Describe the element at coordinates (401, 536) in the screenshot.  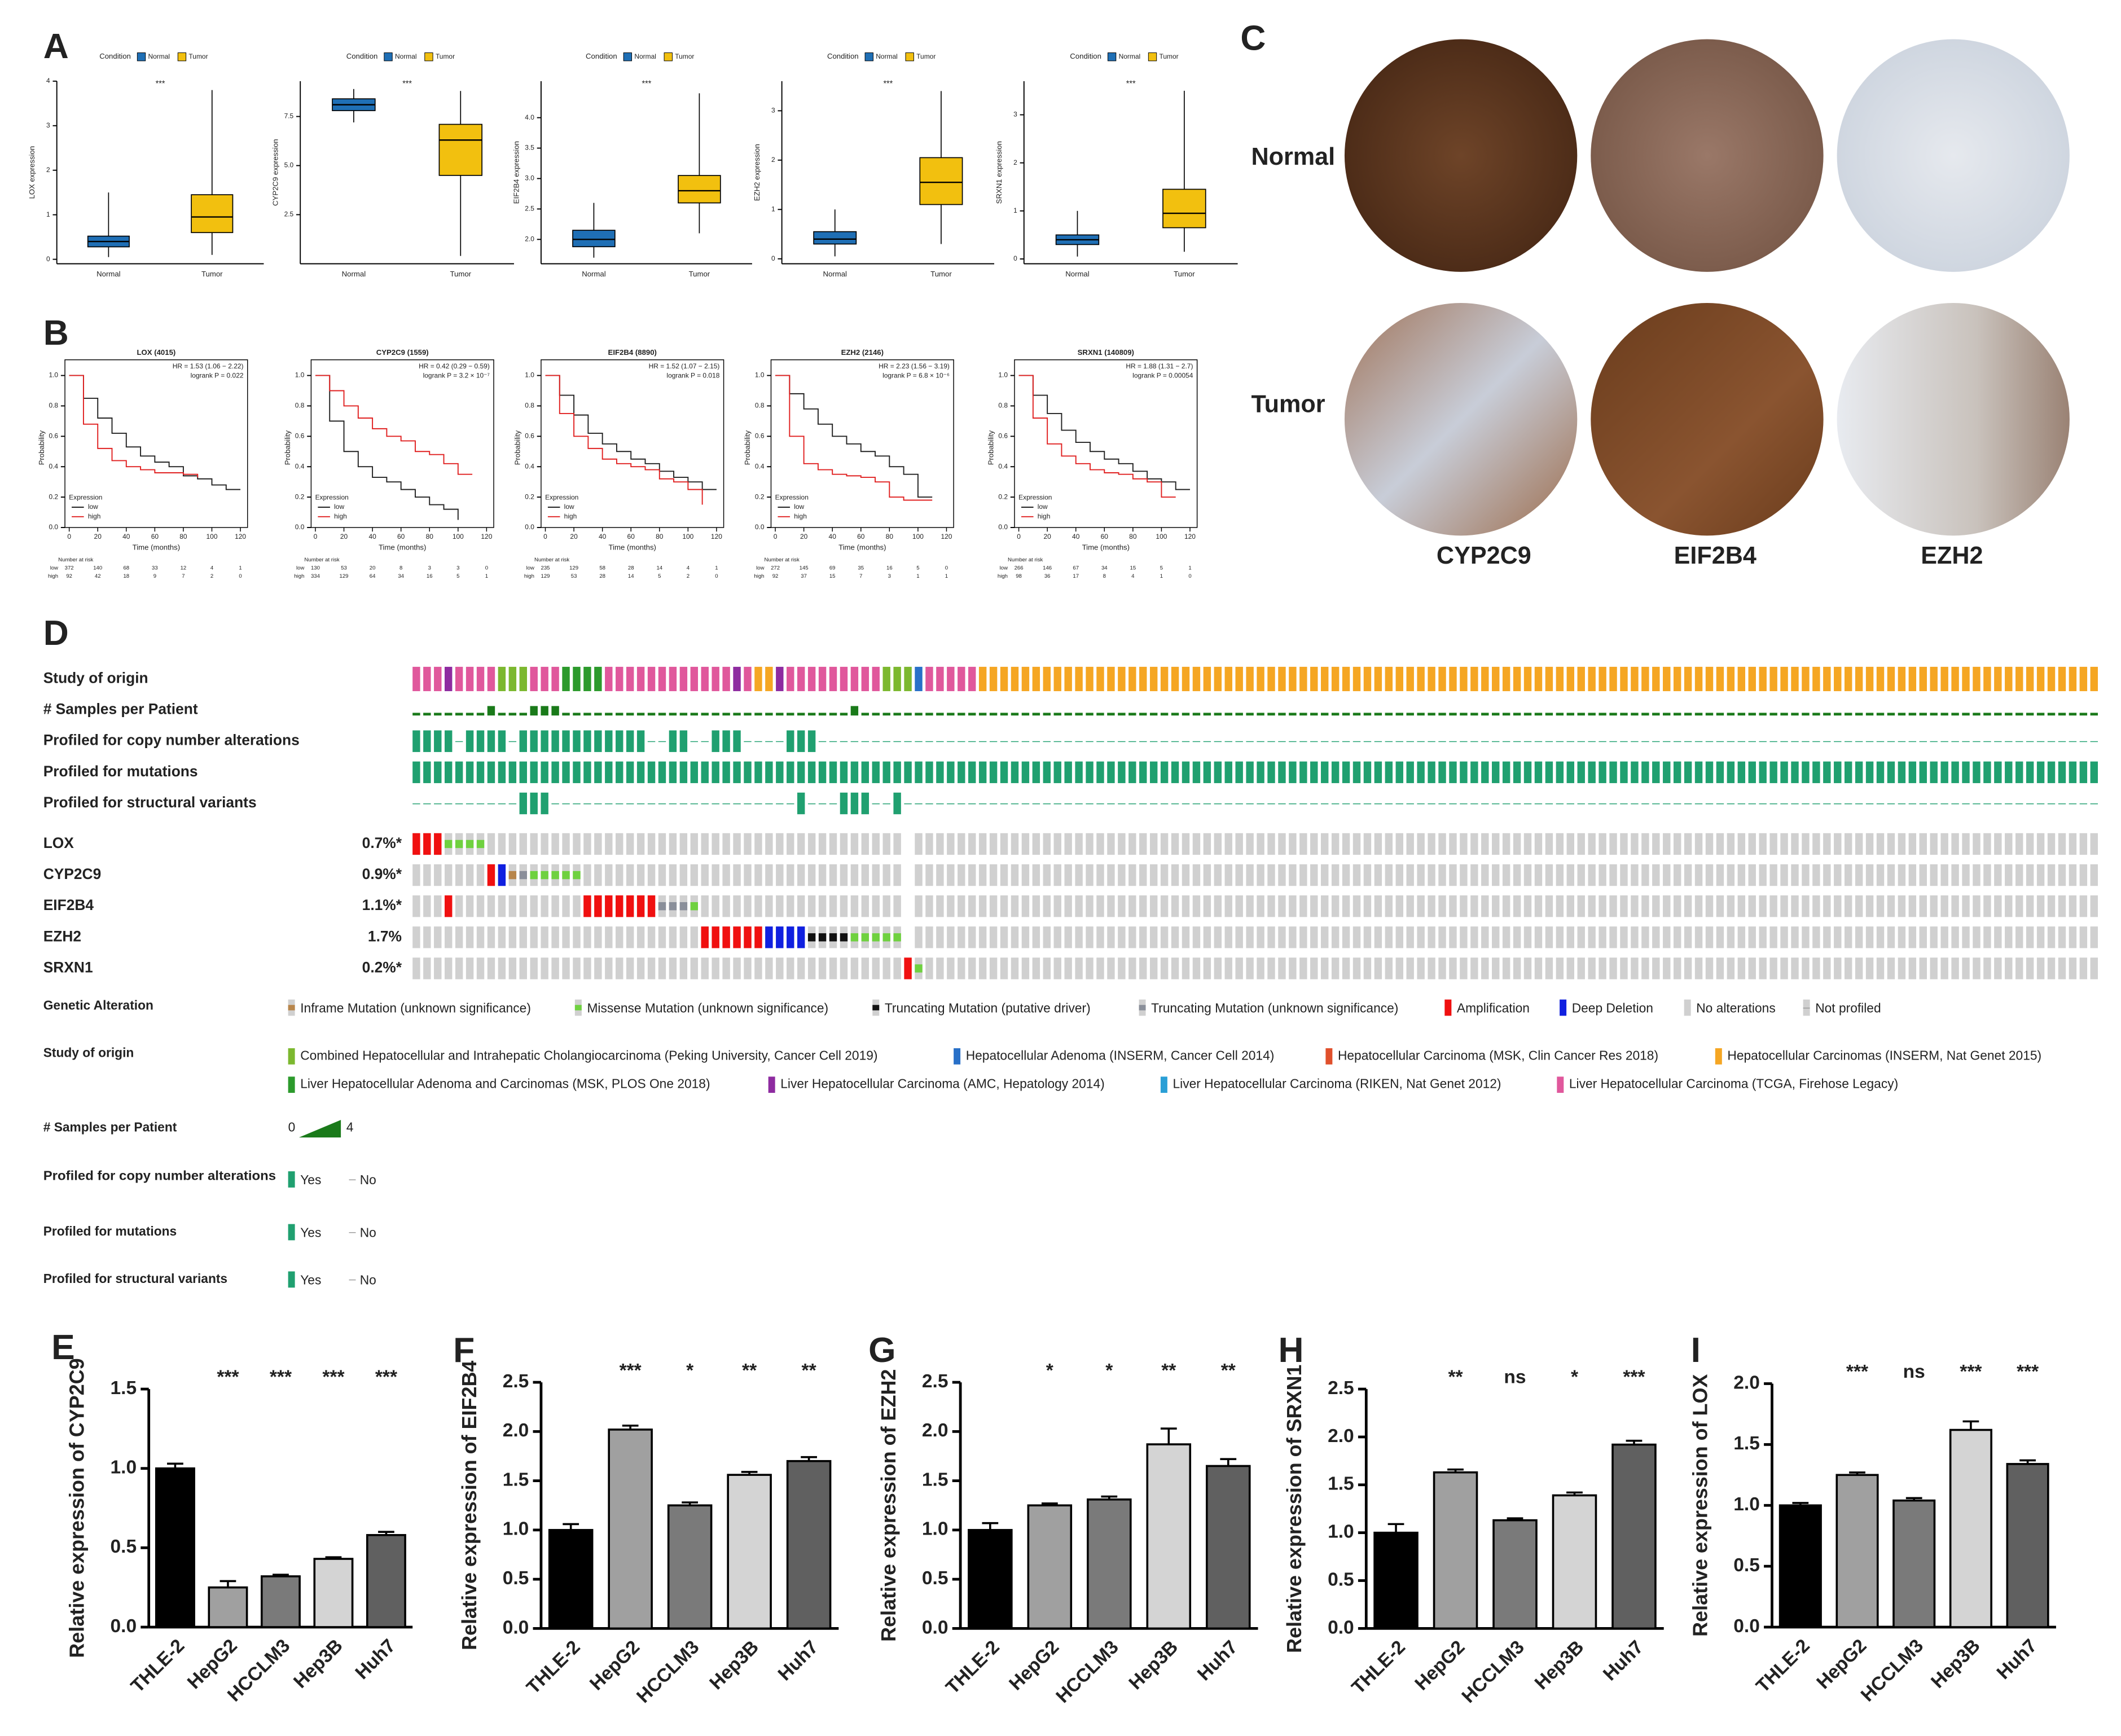
I see `x-tick-label: 60` at that location.